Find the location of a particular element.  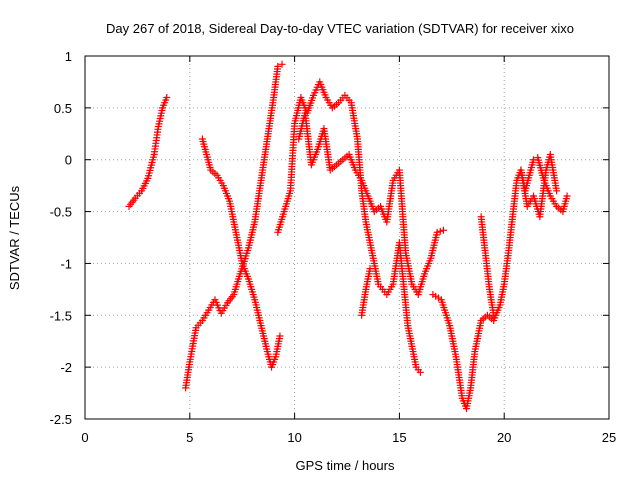

x-tick-label: 10 is located at coordinates (294, 437).